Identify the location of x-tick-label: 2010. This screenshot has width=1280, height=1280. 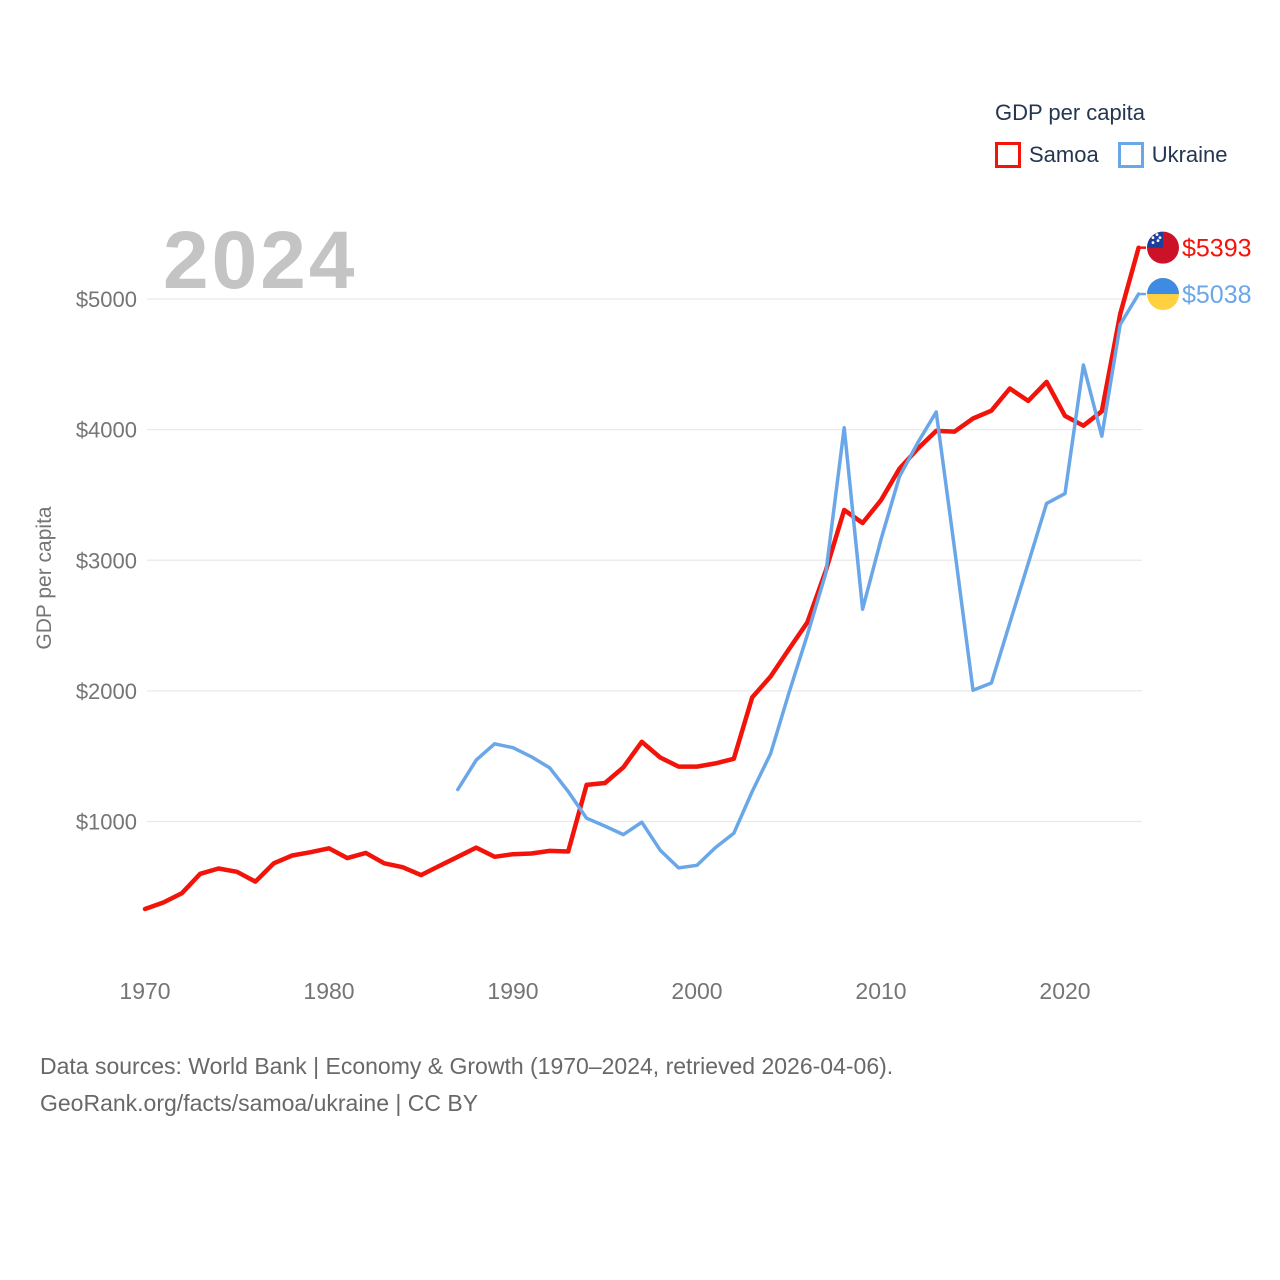
(880, 991).